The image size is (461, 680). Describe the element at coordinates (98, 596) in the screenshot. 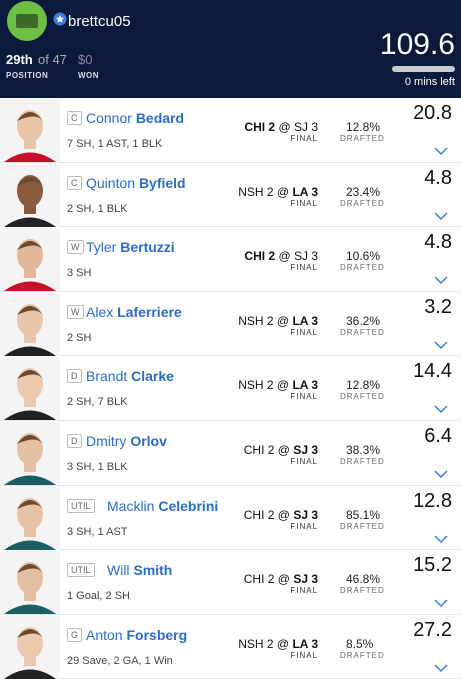

I see `player-stats: 1 Goal, 2 SH` at that location.